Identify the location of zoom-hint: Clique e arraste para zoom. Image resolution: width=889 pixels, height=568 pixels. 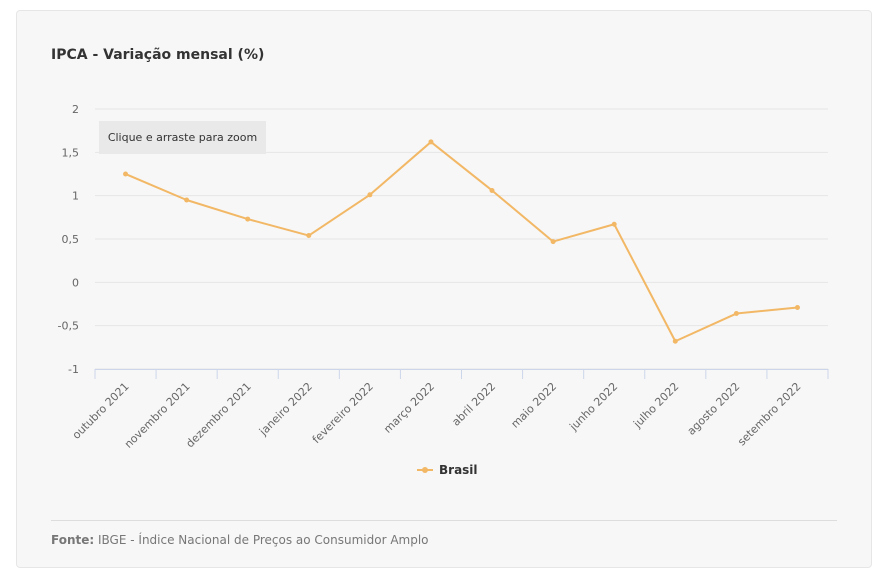
(182, 137).